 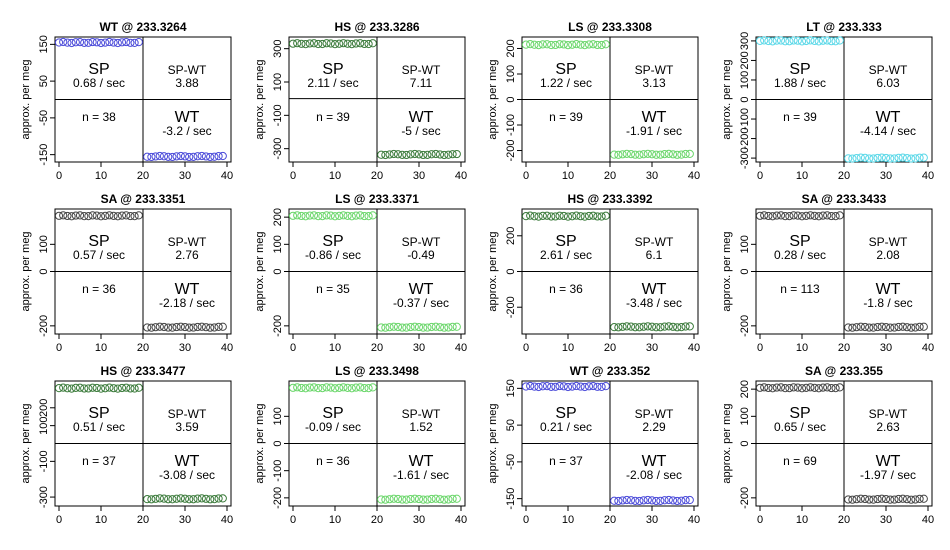 I want to click on y-tick-label: -300, so click(x=278, y=149).